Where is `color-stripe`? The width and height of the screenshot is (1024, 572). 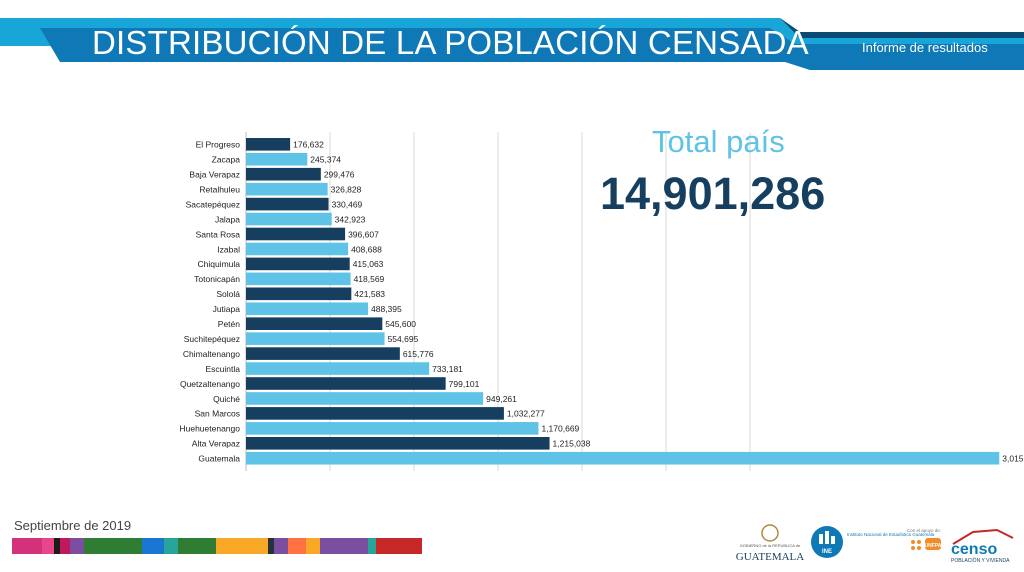
color-stripe is located at coordinates (217, 546).